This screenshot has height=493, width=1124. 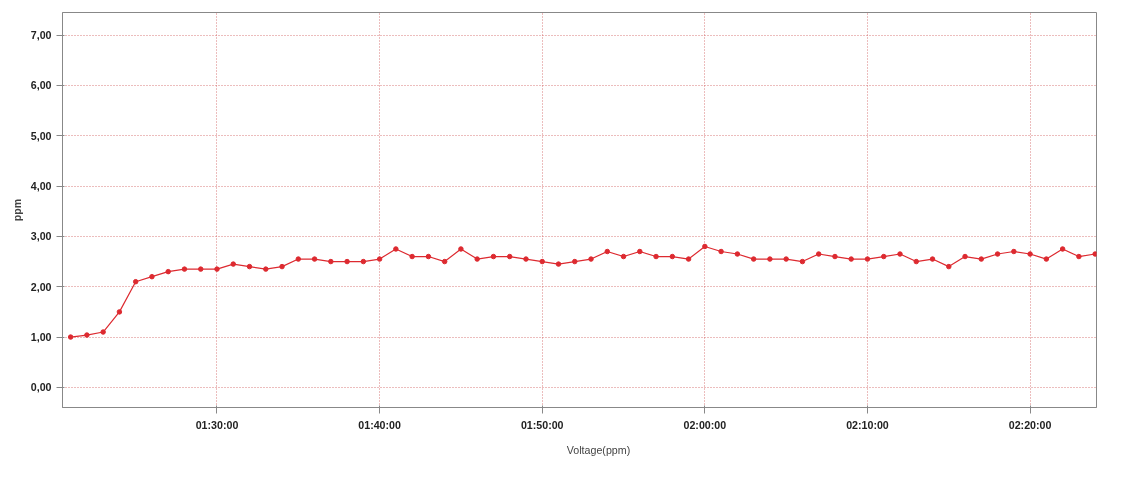 I want to click on y-tick-label: 1,00, so click(x=41, y=337).